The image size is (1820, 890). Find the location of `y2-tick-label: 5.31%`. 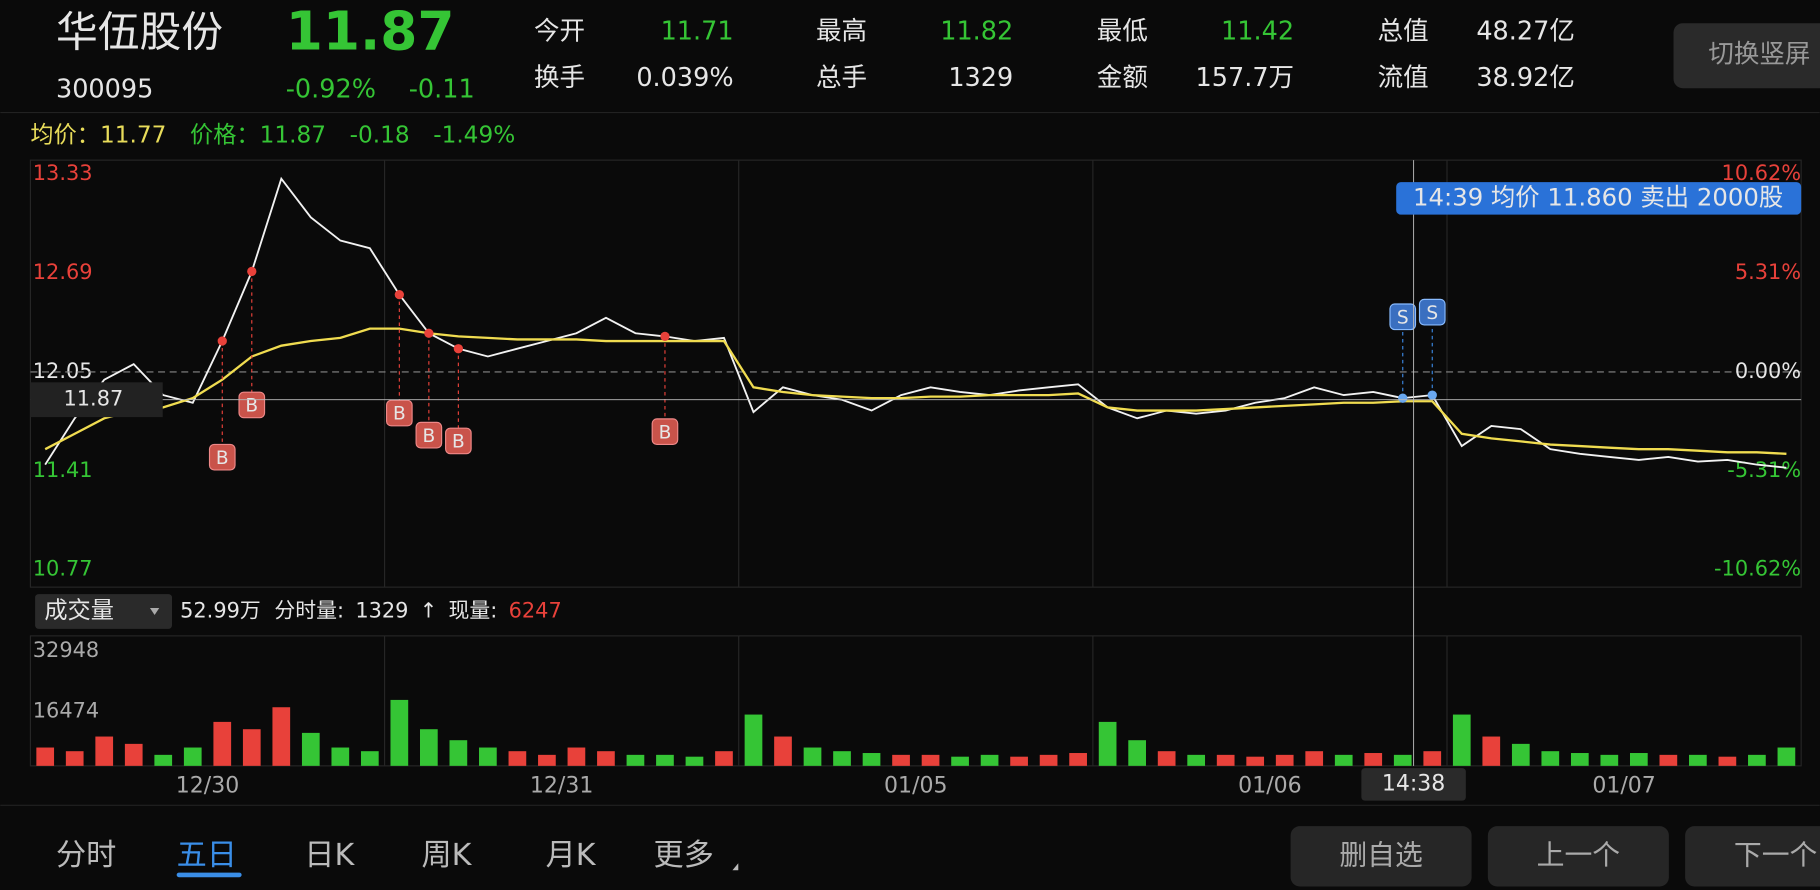

y2-tick-label: 5.31% is located at coordinates (1768, 272).